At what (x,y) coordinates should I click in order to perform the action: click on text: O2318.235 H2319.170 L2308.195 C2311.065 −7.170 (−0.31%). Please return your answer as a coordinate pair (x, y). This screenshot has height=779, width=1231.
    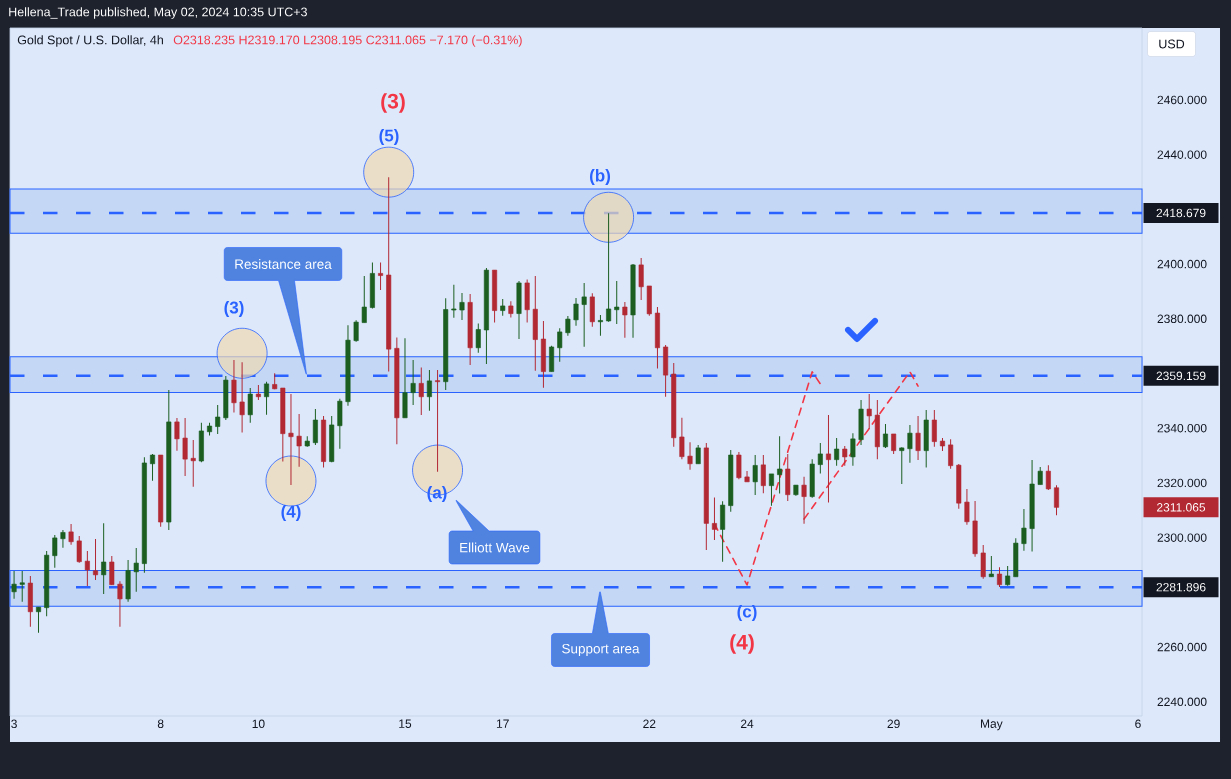
    Looking at the image, I should click on (347, 41).